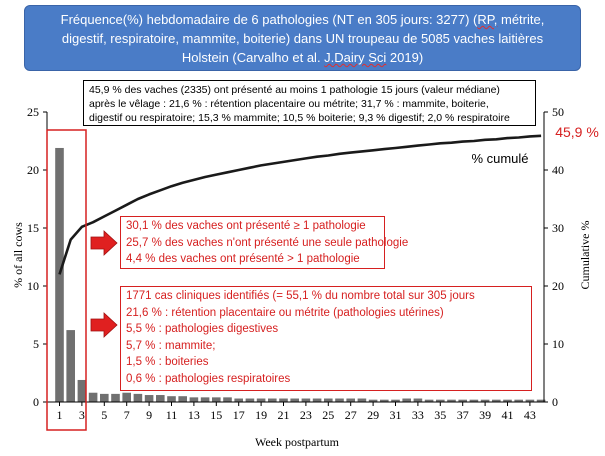 The image size is (605, 456). Describe the element at coordinates (33, 228) in the screenshot. I see `y-tick-label: 15` at that location.